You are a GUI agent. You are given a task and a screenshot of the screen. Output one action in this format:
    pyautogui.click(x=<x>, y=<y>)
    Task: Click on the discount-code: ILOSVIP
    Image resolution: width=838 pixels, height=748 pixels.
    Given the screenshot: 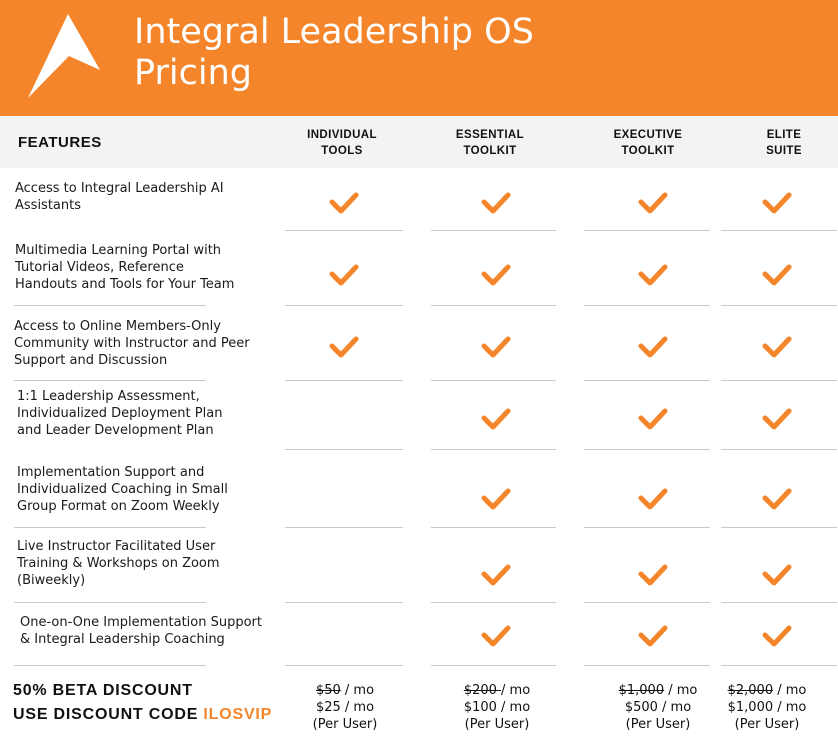 What is the action you would take?
    pyautogui.click(x=238, y=714)
    